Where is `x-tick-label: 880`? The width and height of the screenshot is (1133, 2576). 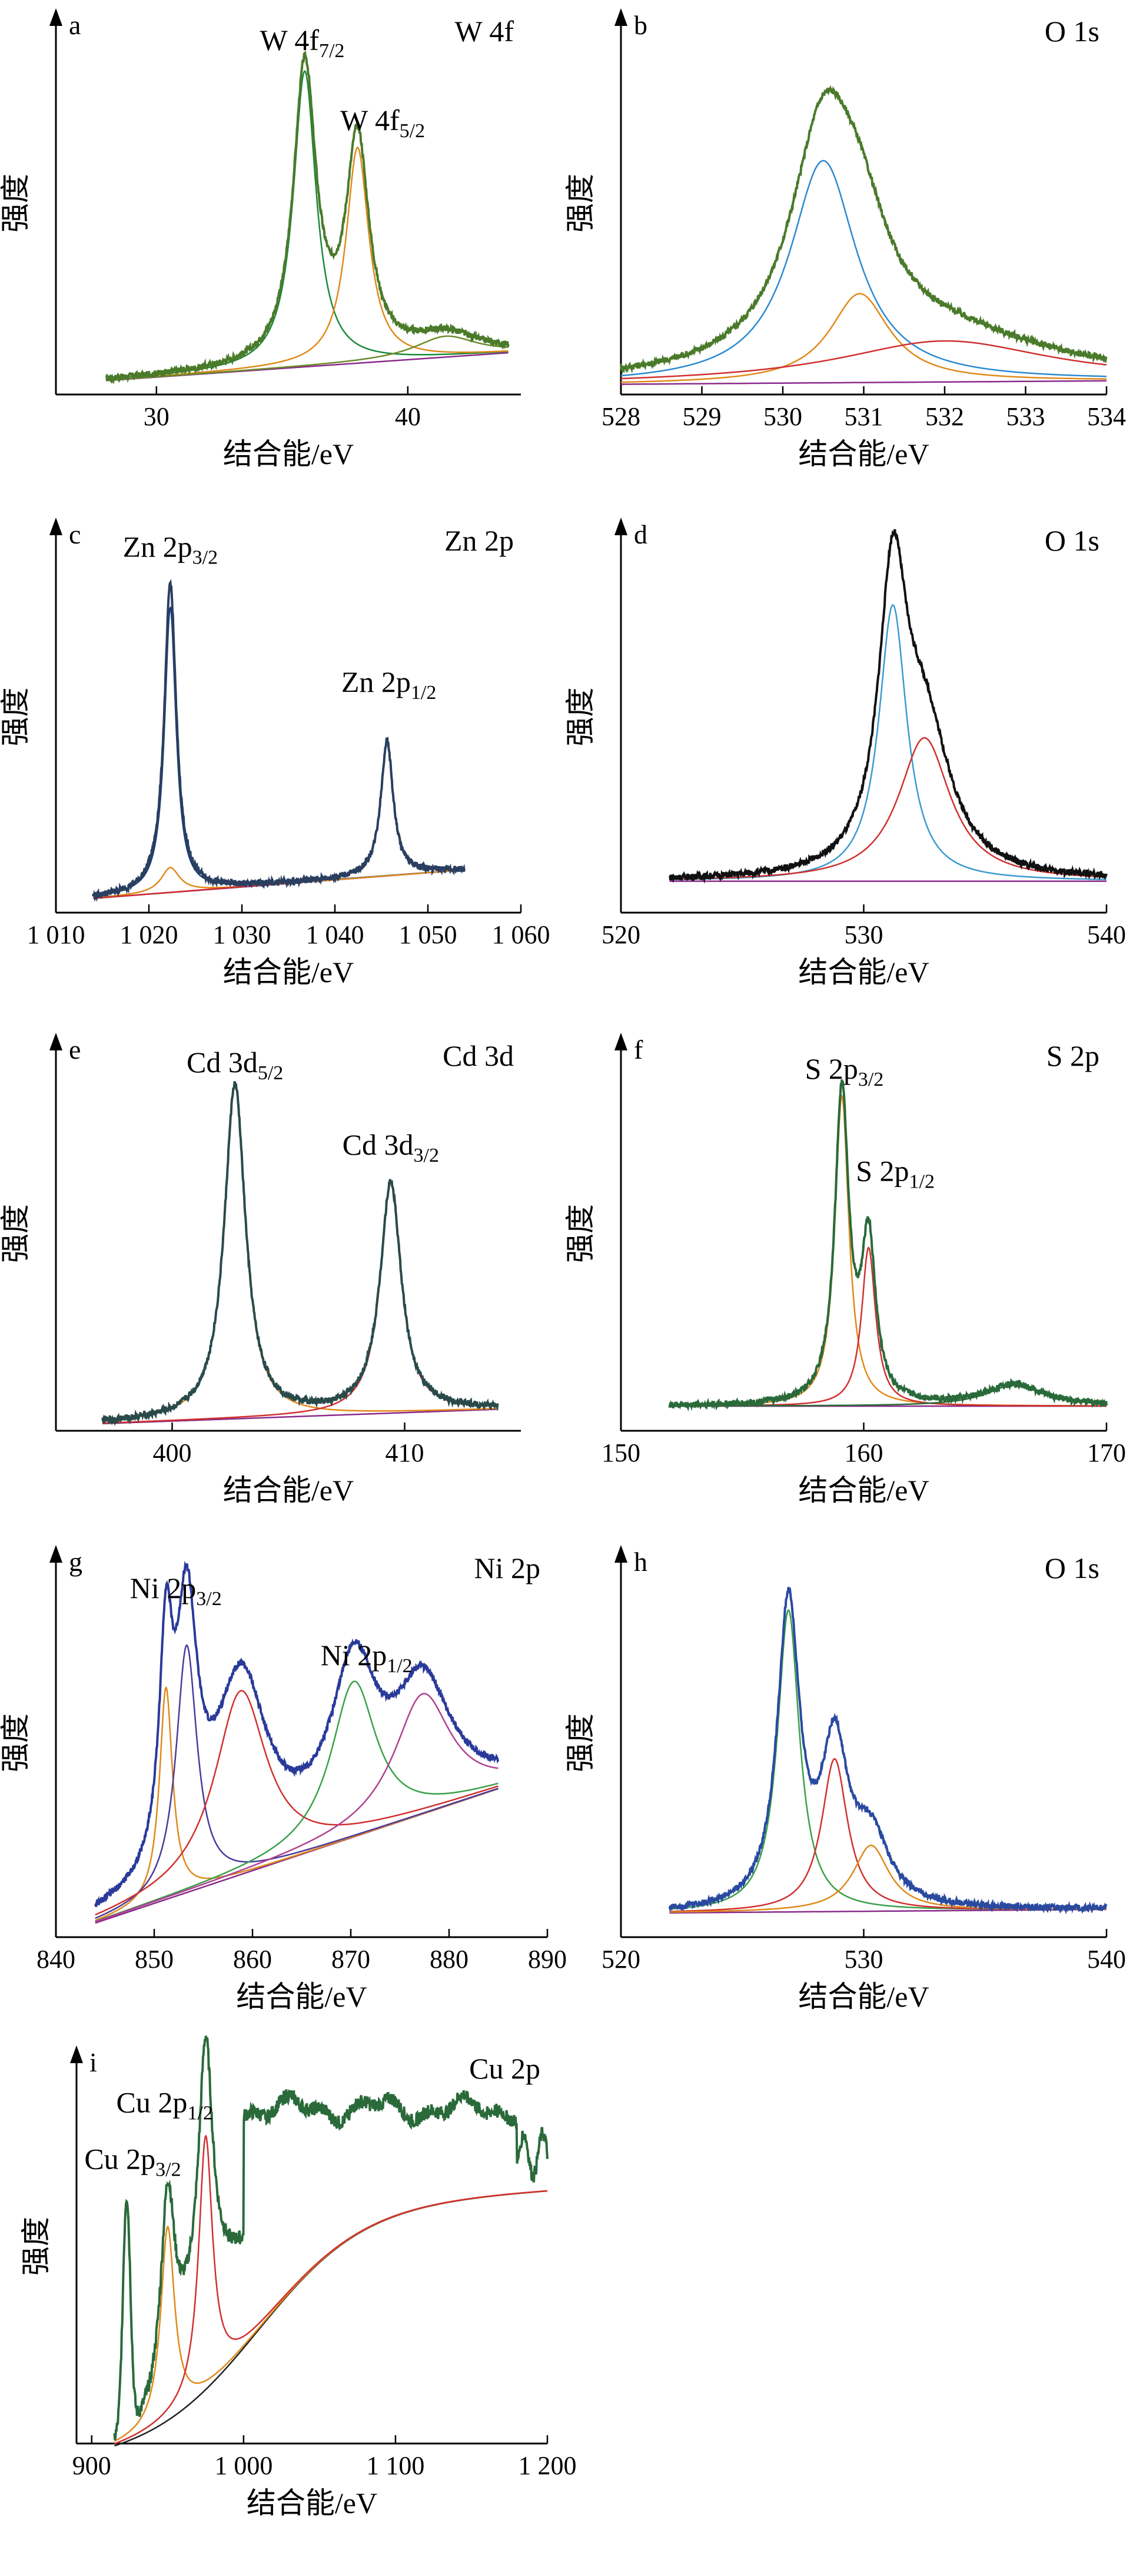 x-tick-label: 880 is located at coordinates (449, 1959).